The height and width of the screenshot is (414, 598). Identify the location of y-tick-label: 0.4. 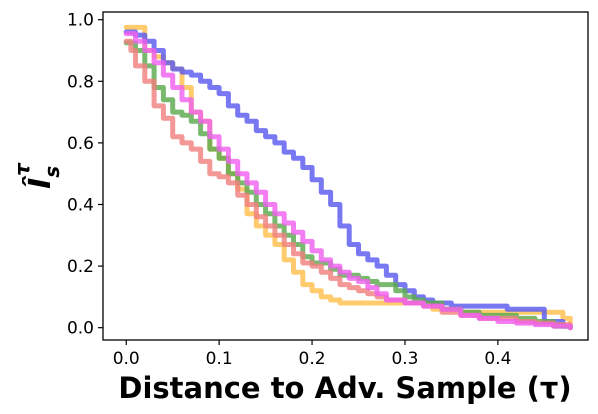
(80, 205).